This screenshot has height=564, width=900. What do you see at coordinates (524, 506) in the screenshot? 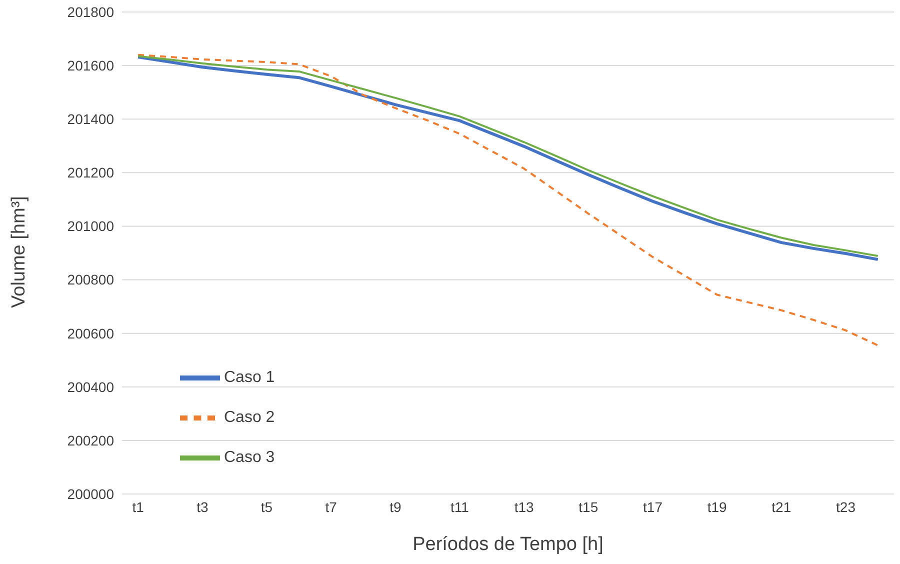
I see `x-tick-label: t13` at bounding box center [524, 506].